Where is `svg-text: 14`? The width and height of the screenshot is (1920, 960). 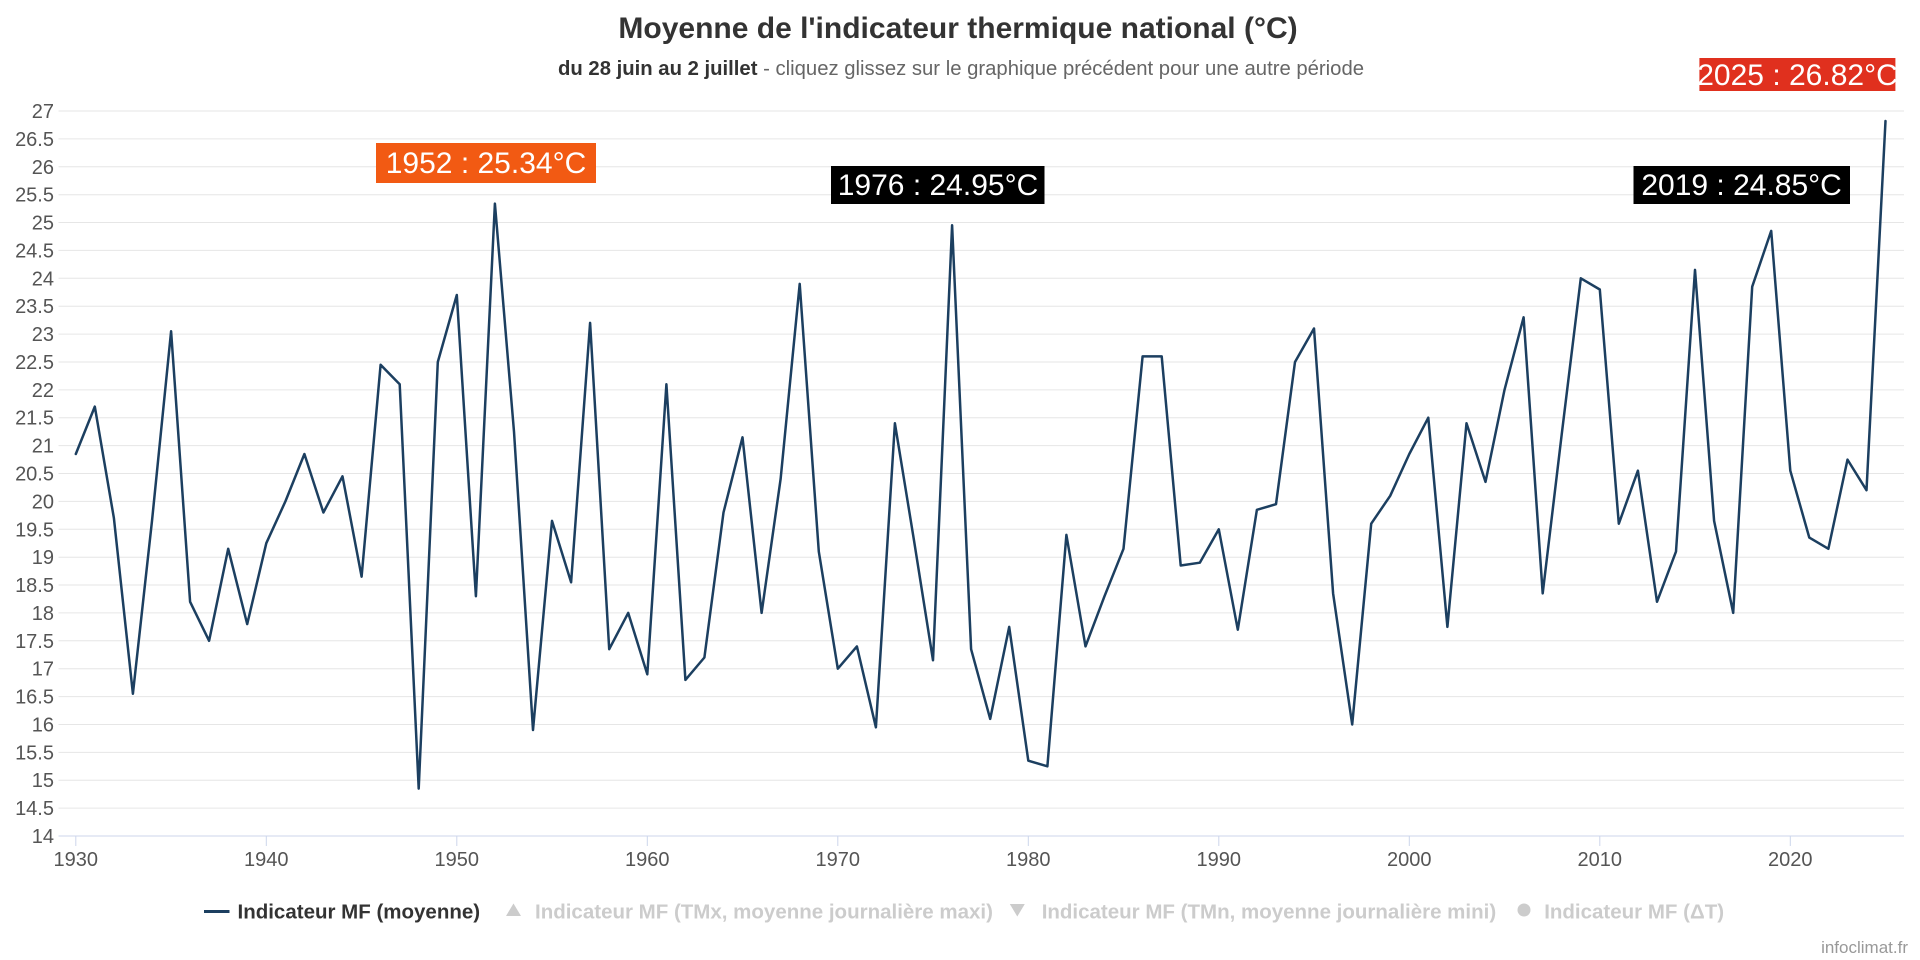
svg-text: 14 is located at coordinates (43, 837).